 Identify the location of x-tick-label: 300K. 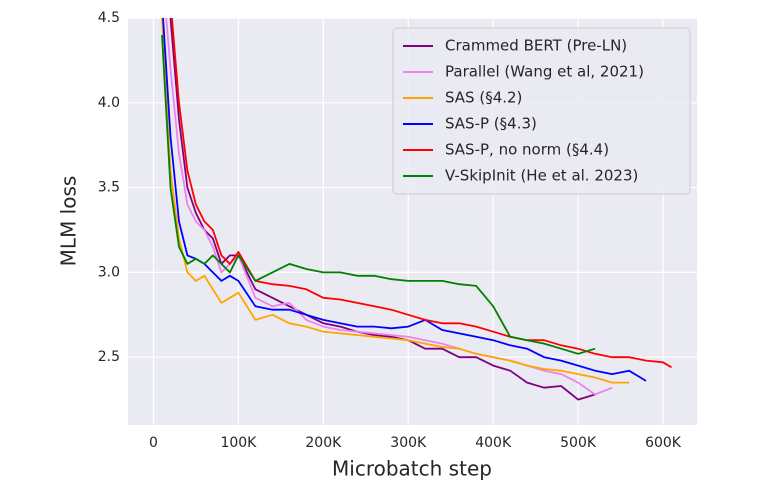
(408, 443).